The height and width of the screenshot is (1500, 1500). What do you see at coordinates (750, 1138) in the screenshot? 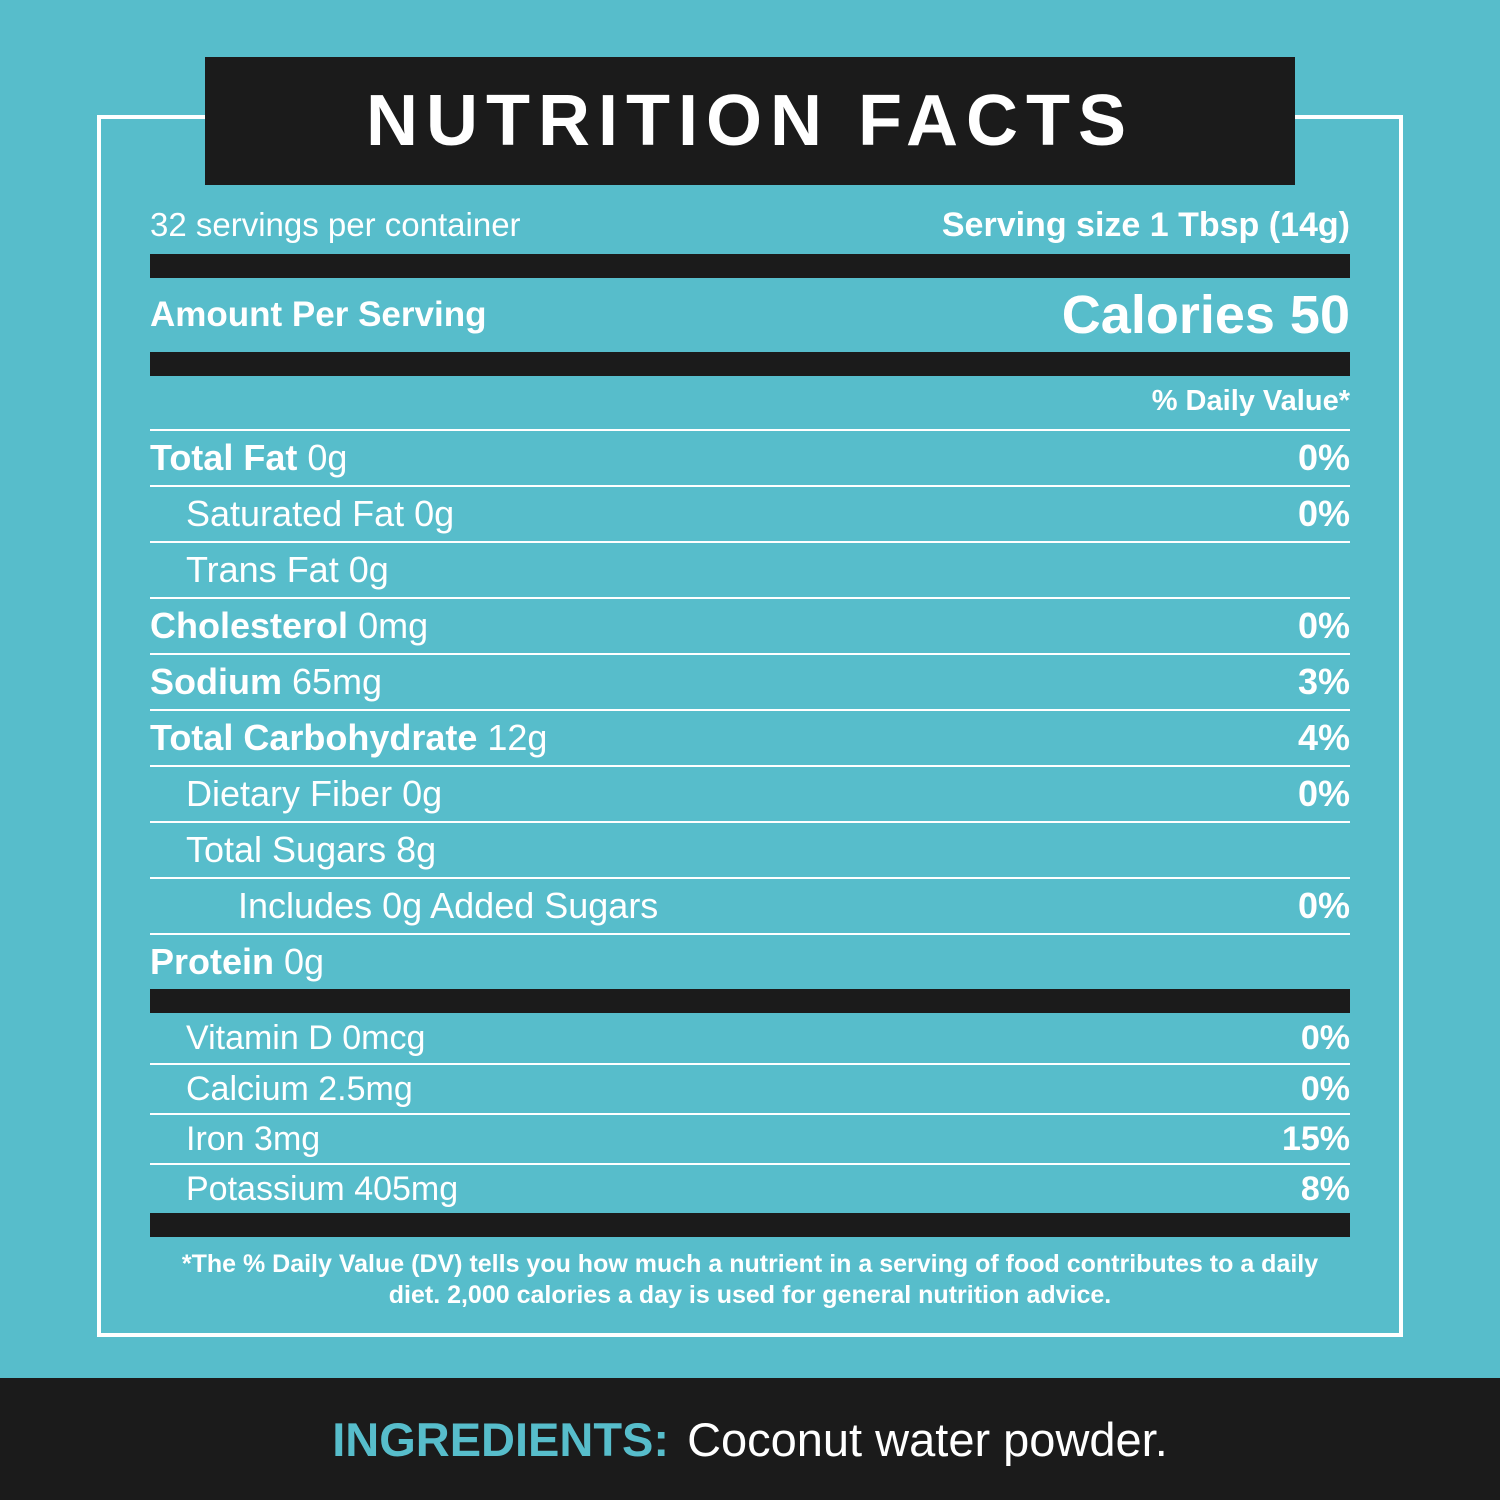
I see `micronutrient-row-iron: Iron 3mg 15%` at bounding box center [750, 1138].